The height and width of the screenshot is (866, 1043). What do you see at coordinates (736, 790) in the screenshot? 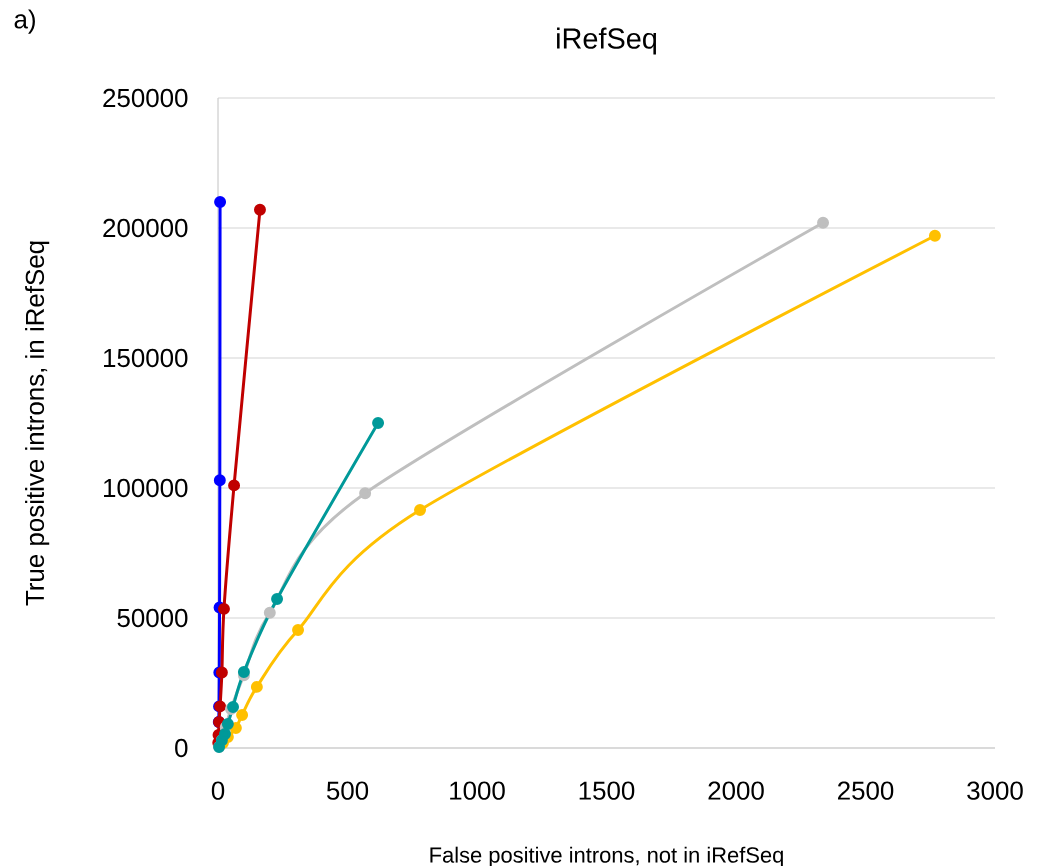
I see `x-tick-label: 2000` at bounding box center [736, 790].